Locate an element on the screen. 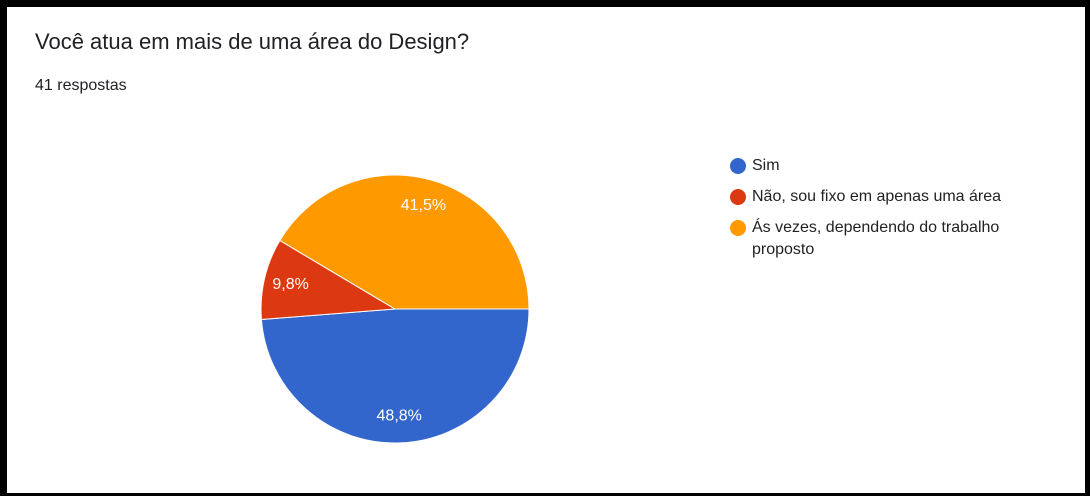  slice-label: 48,8% is located at coordinates (399, 415).